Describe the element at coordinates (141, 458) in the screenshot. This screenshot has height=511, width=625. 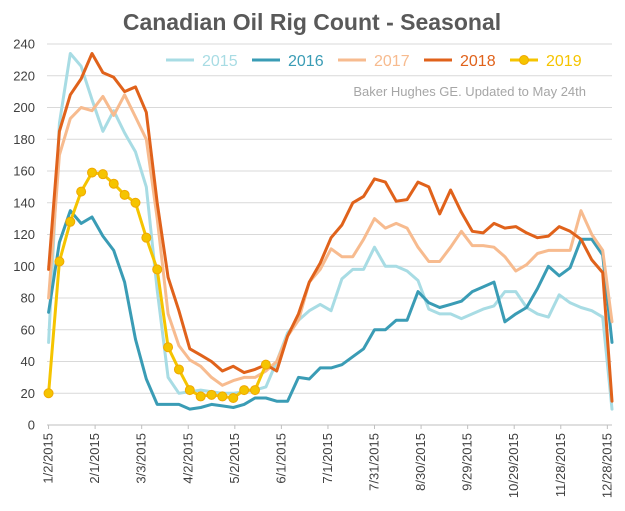
I see `x-tick-label: 3/3/2015` at that location.